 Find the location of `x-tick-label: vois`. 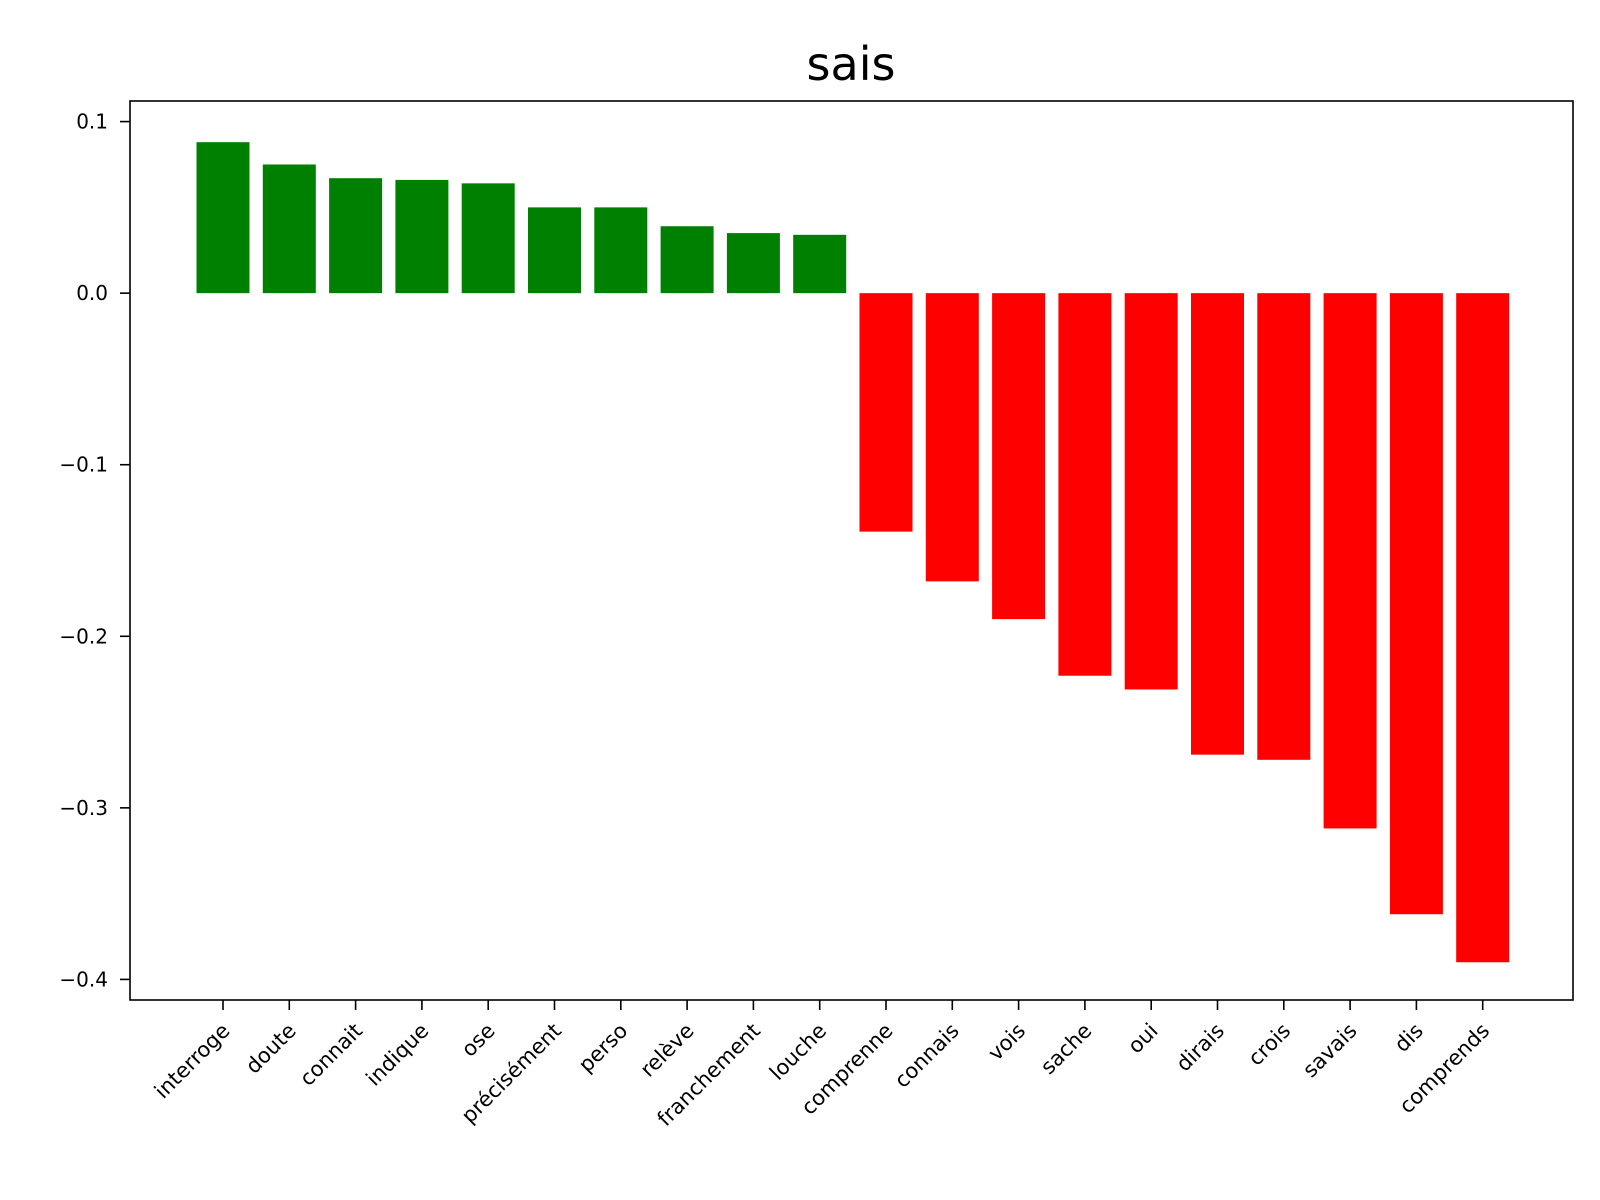

x-tick-label: vois is located at coordinates (1006, 1042).